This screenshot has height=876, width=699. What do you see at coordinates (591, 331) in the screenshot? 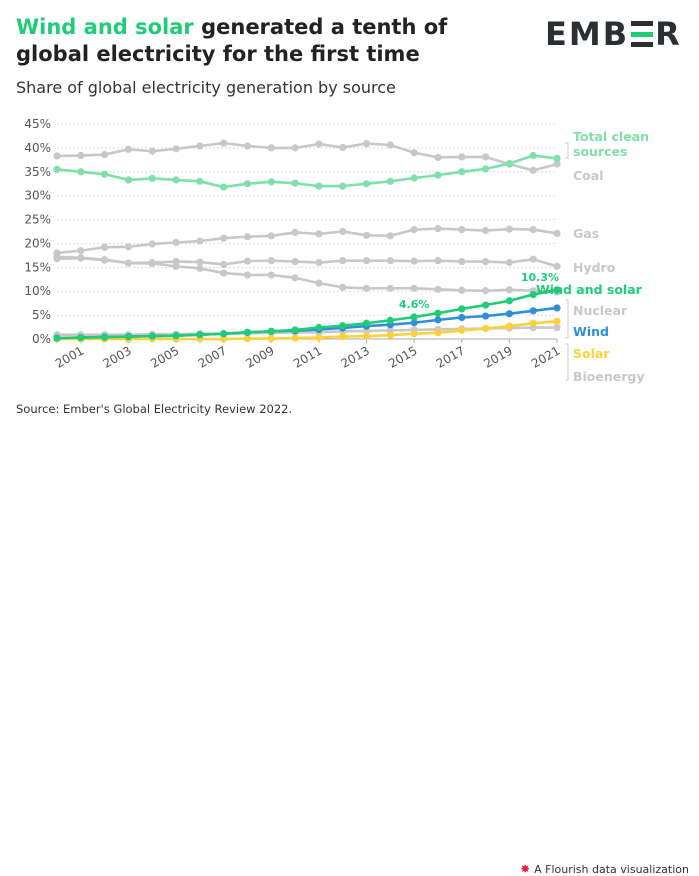
I see `series-label-wind: Wind` at bounding box center [591, 331].